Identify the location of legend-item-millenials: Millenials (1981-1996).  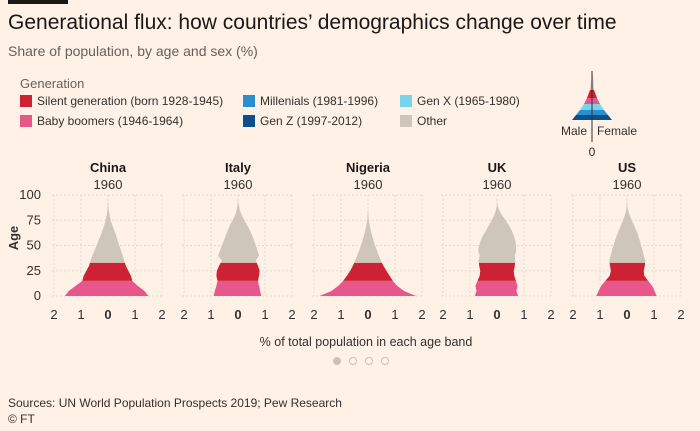
(310, 101).